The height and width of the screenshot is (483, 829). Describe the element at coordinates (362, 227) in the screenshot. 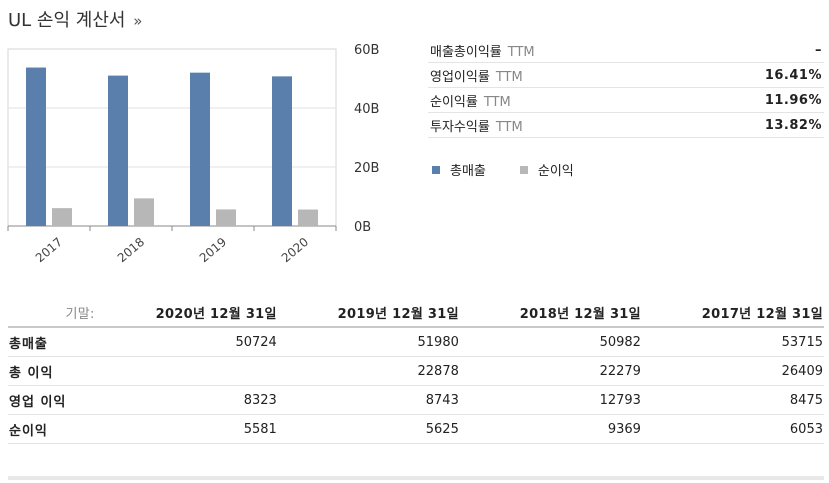

I see `y-tick-label: 0B` at that location.